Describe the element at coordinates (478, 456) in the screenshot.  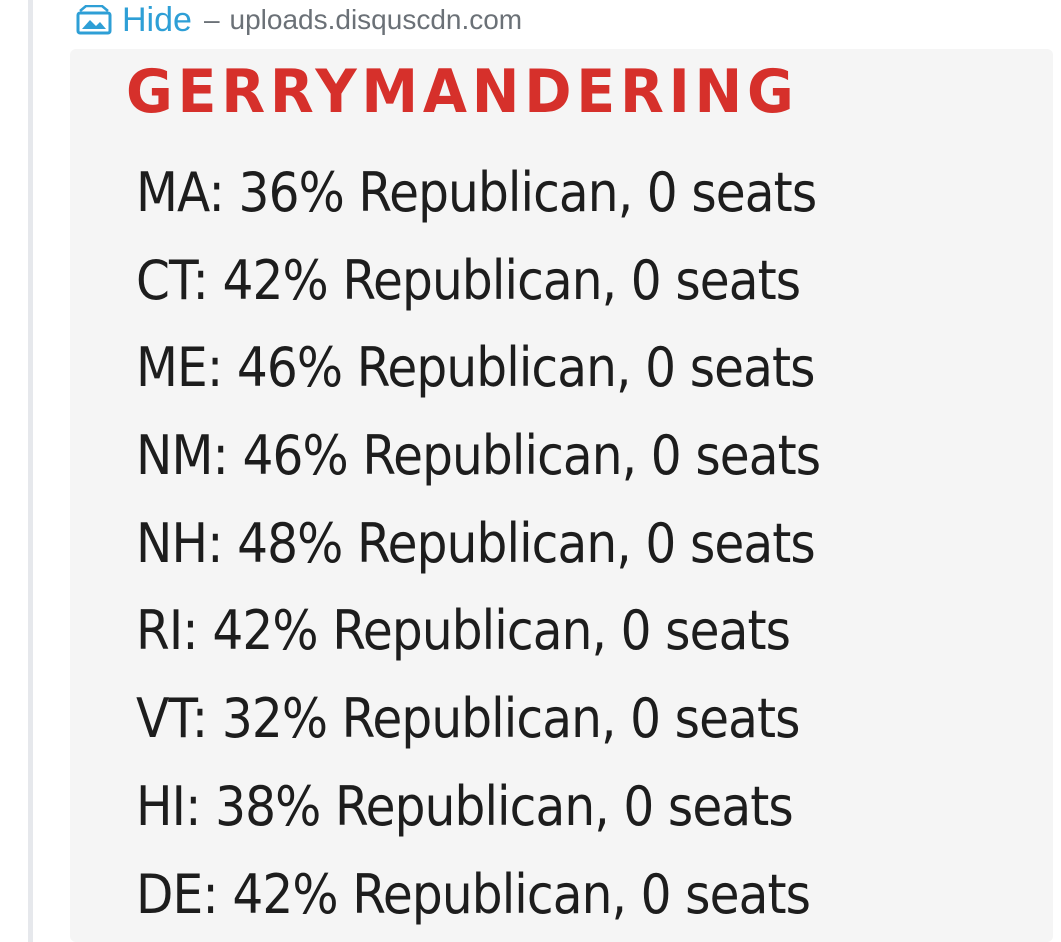
I see `state-row: NM: 46% Republican, 0 seats` at that location.